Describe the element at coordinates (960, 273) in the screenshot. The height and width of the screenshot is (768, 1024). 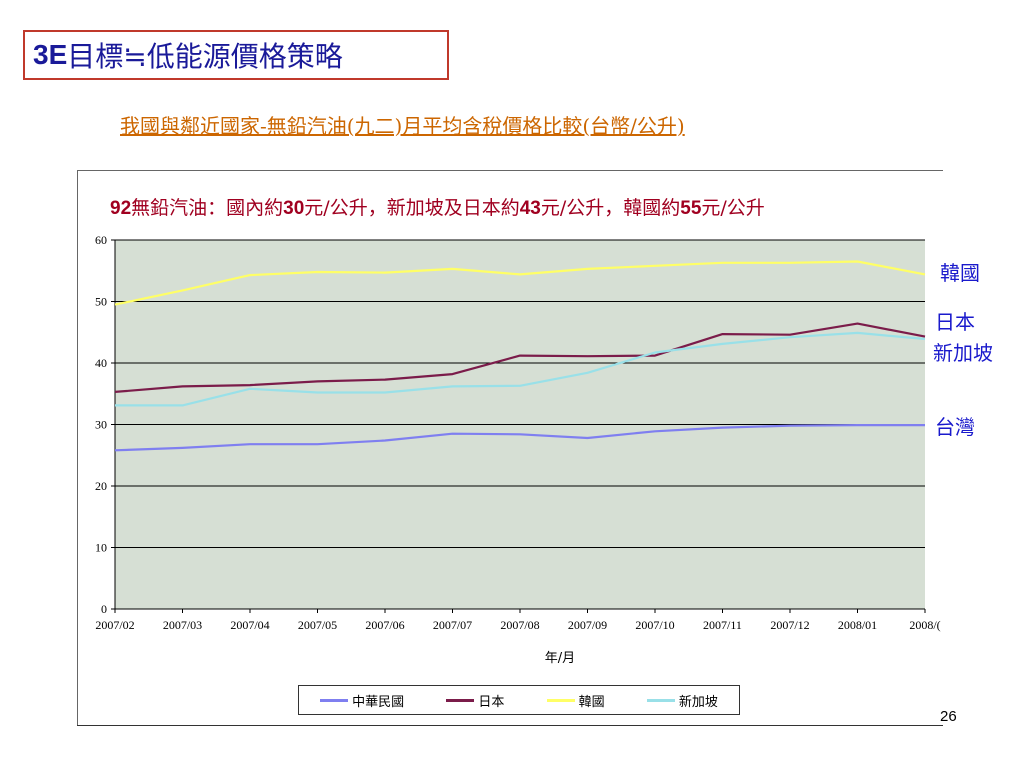
I see `label-korea: 韓國` at that location.